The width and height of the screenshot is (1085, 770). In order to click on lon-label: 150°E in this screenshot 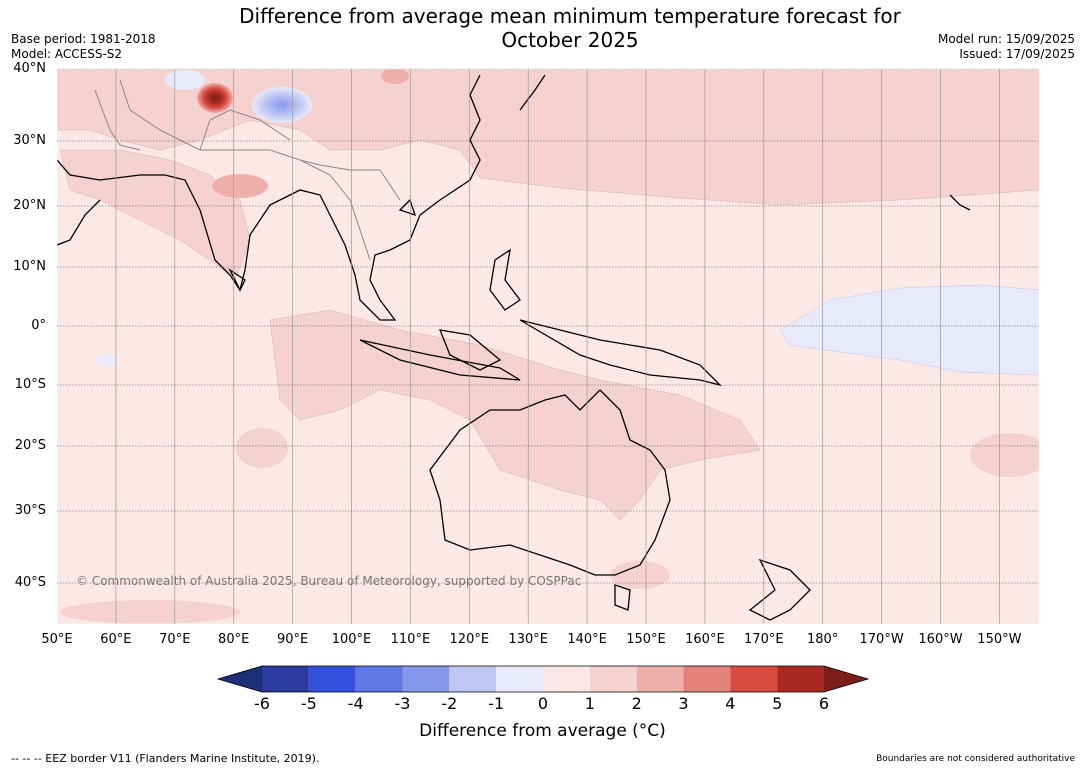, I will do `click(646, 639)`.